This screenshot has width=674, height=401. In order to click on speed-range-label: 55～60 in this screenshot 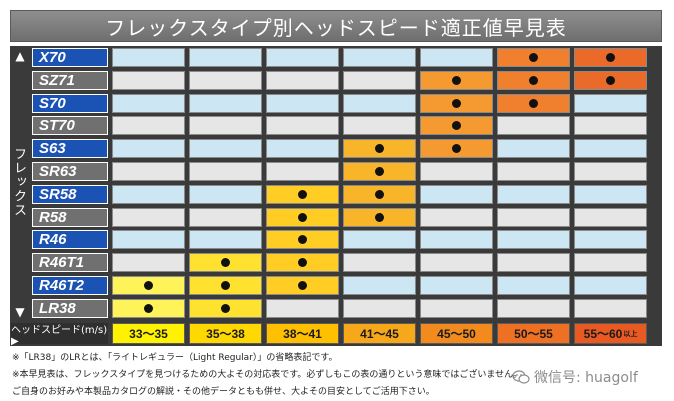, I will do `click(603, 334)`.